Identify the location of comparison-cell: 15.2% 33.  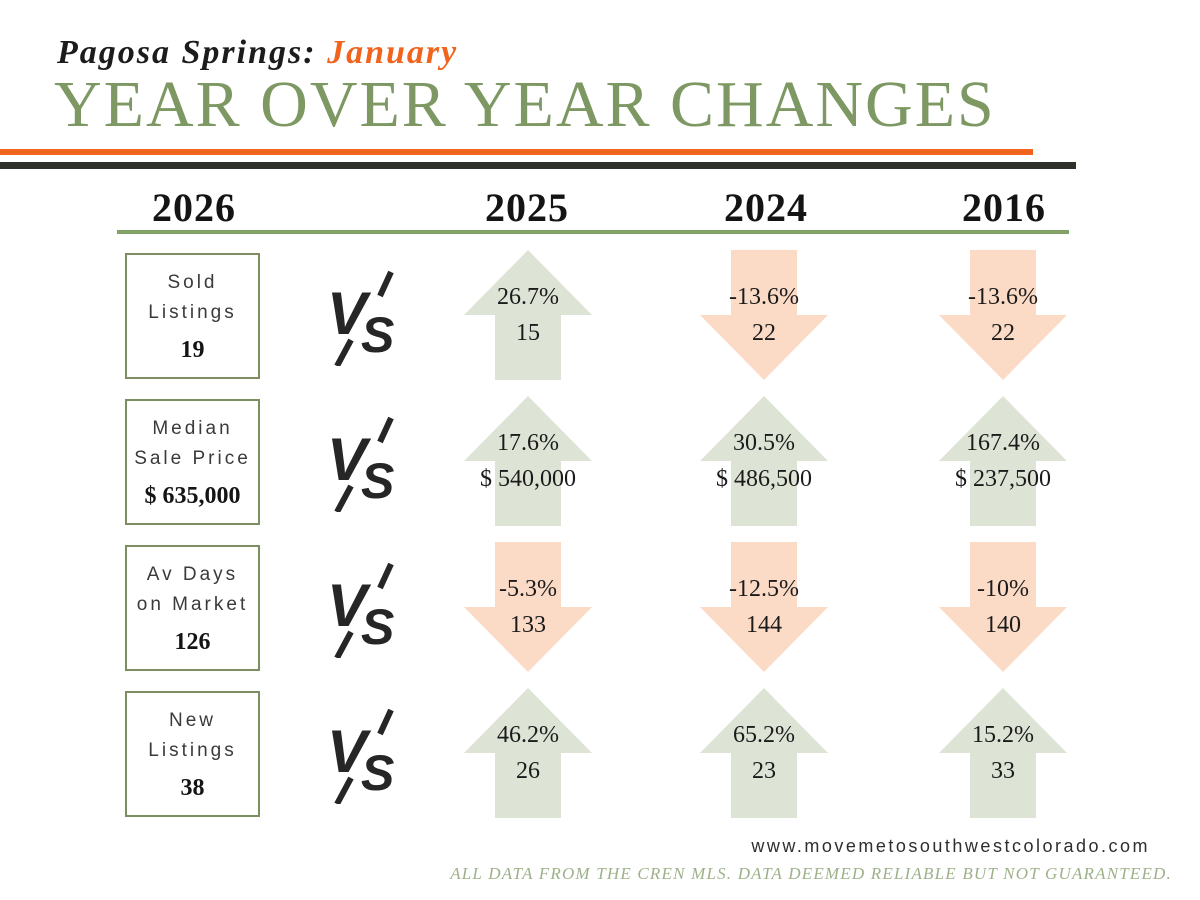
(1003, 755).